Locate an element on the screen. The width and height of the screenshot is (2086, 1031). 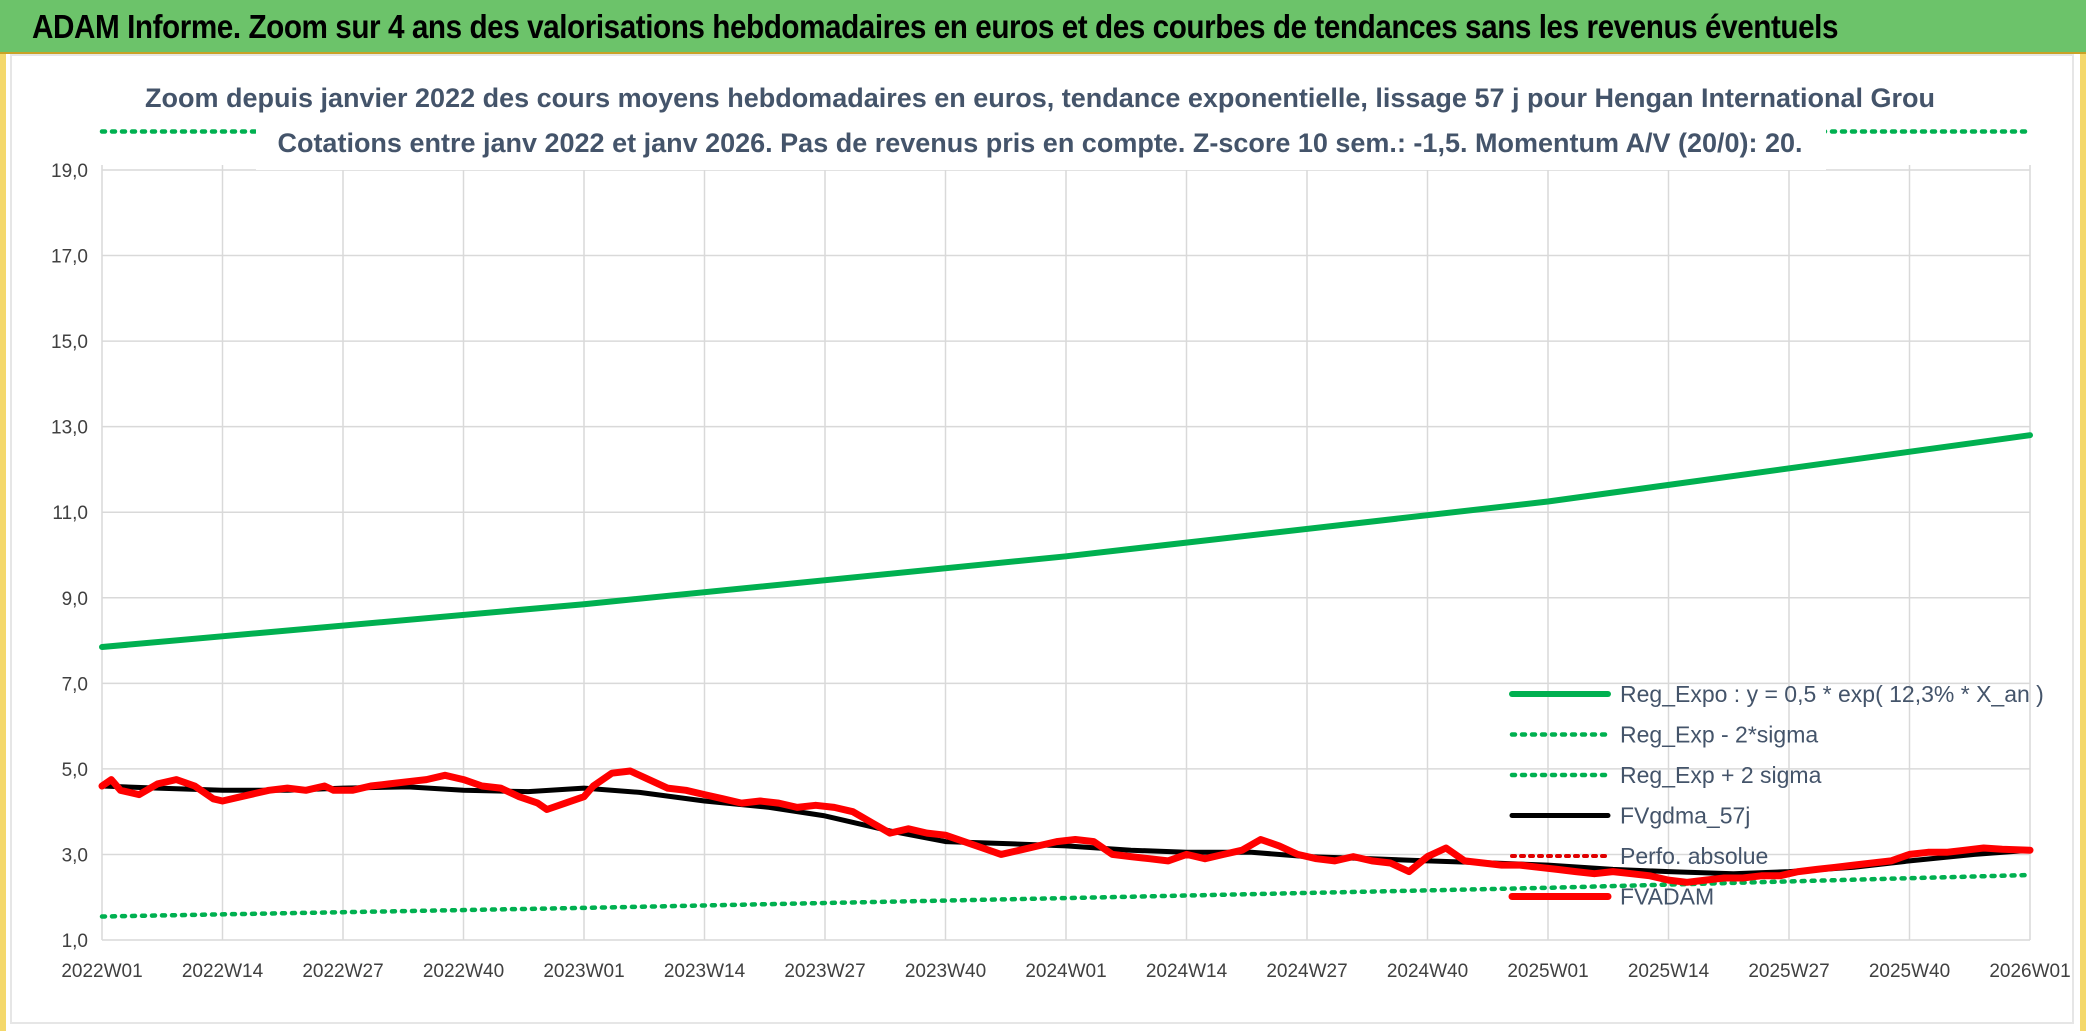
y-tick-label: 13,0 is located at coordinates (69, 428).